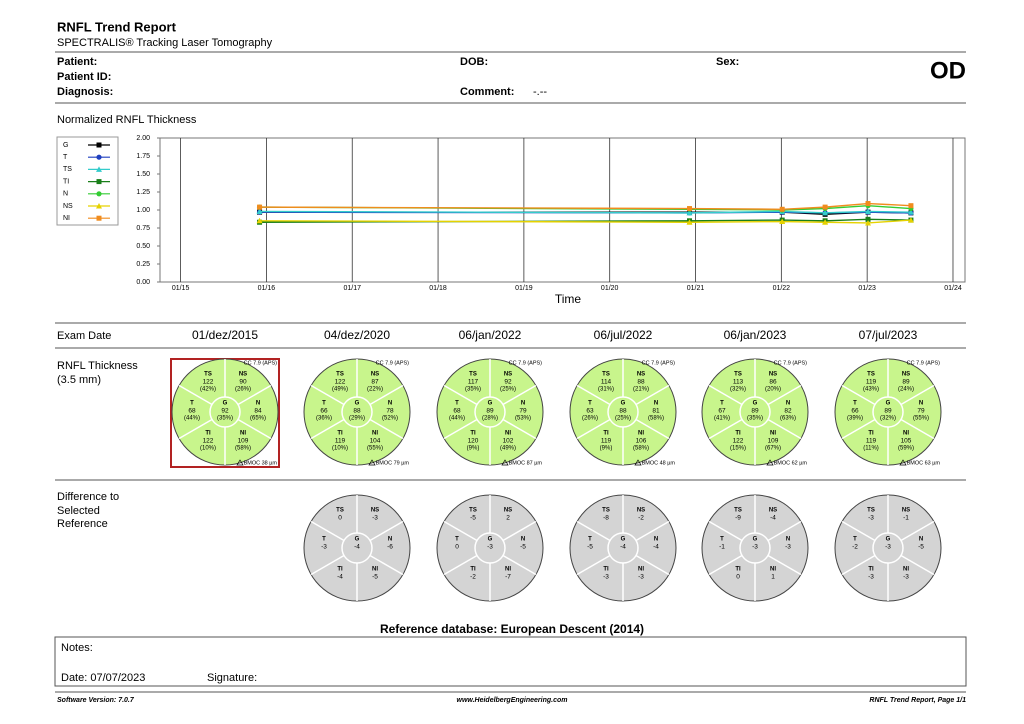 The image size is (1024, 724). Describe the element at coordinates (606, 518) in the screenshot. I see `sector-value: -8` at that location.